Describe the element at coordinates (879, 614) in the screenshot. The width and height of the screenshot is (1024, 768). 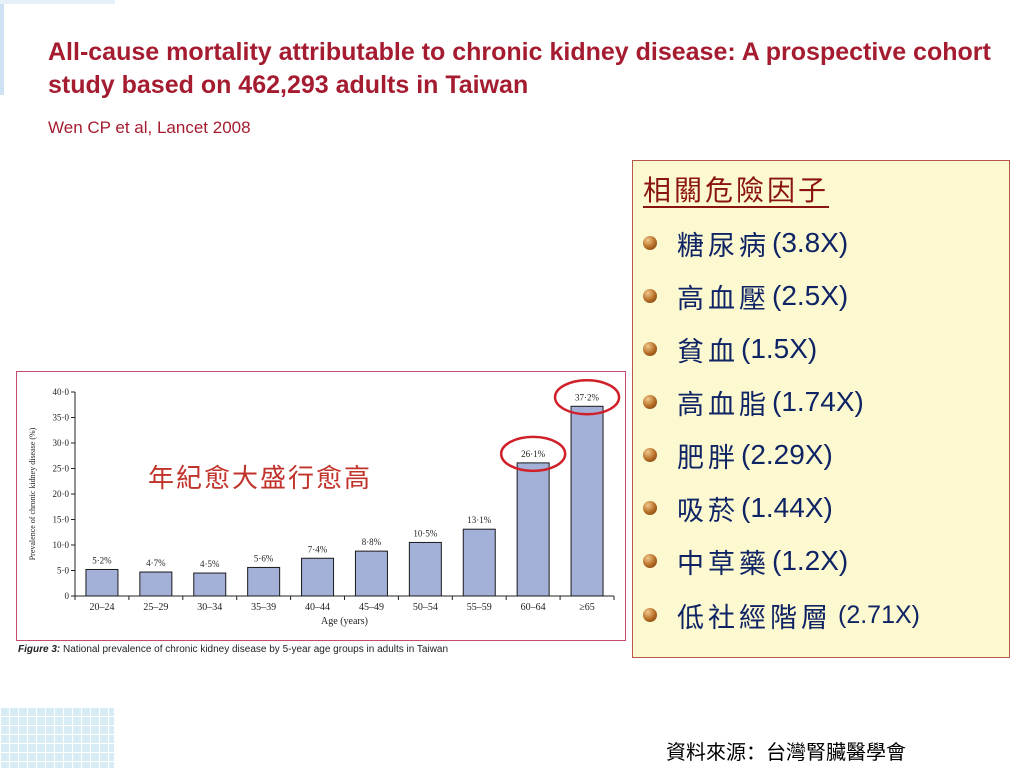
I see `risk-factor-ratio: (2.71X)` at that location.